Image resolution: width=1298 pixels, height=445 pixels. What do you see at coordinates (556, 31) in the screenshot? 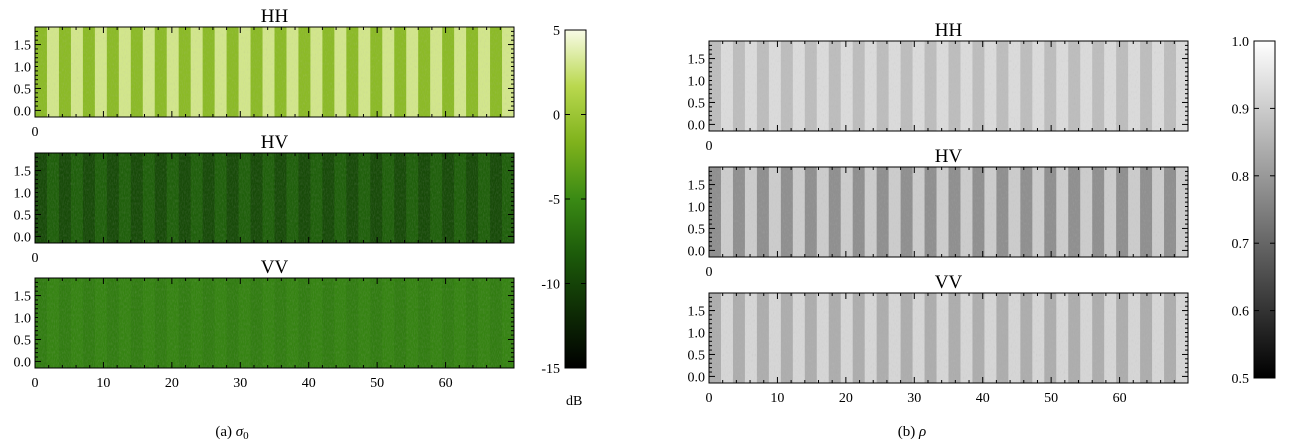
I see `colorbar-tick-label: 5` at bounding box center [556, 31].